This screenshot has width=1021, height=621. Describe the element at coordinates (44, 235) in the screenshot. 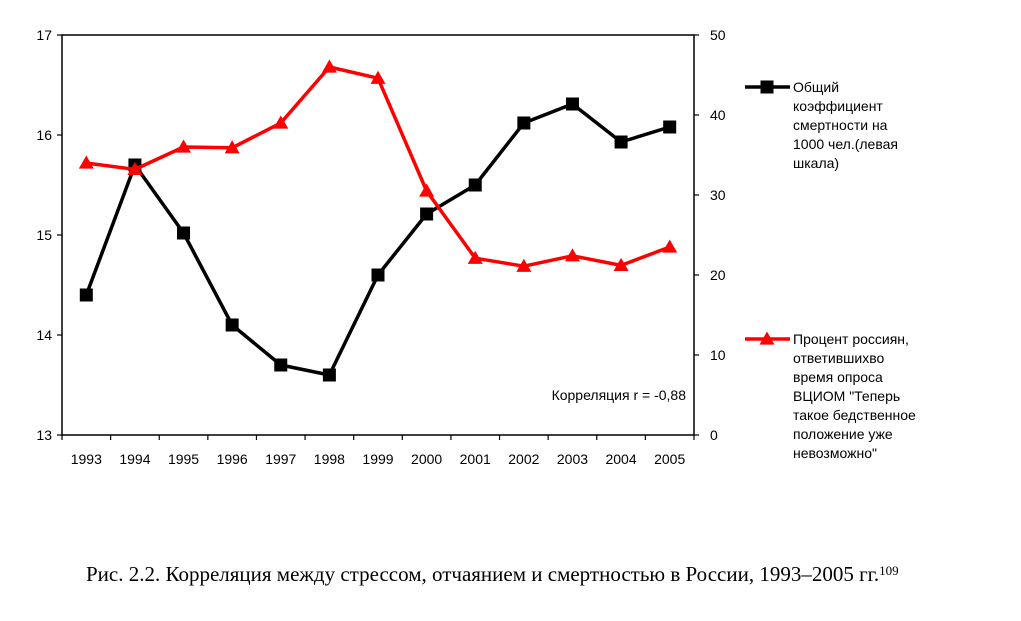

I see `left-axis-tick-label: 15` at that location.